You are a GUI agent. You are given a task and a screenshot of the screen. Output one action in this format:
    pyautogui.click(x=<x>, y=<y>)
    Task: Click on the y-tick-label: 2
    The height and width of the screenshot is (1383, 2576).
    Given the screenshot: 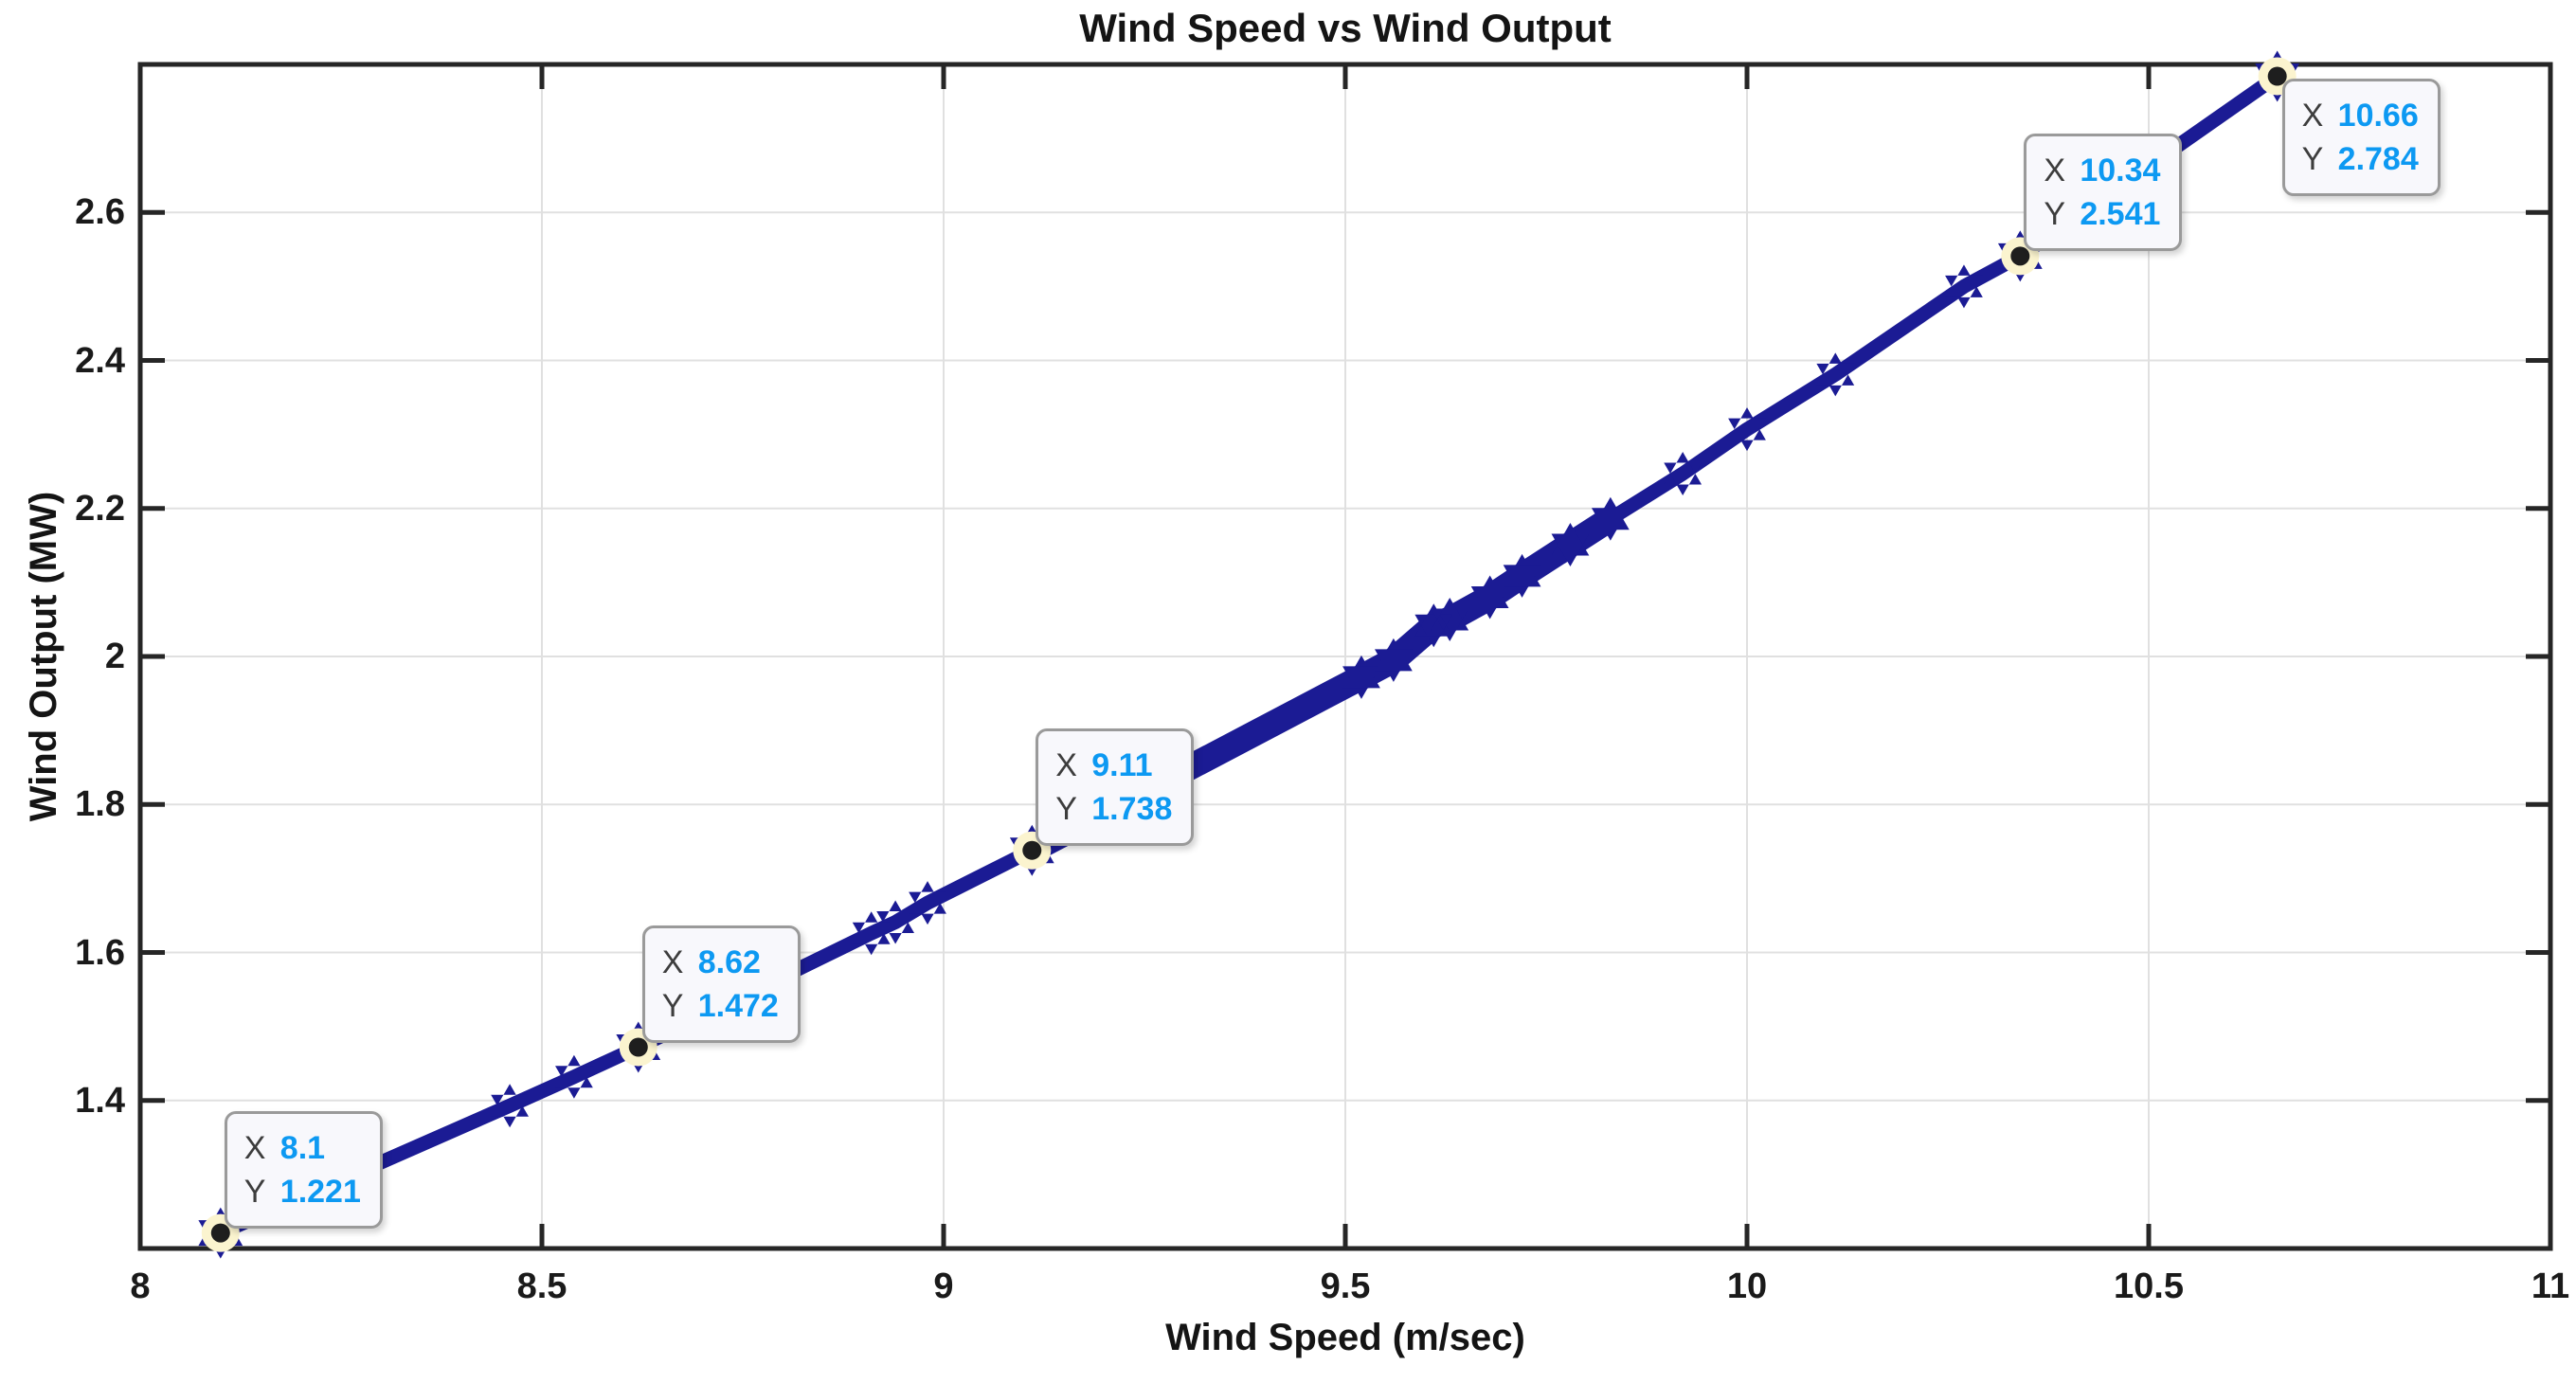 What is the action you would take?
    pyautogui.click(x=114, y=656)
    